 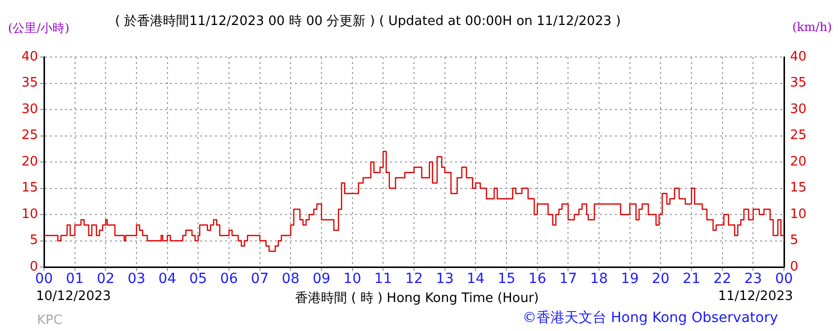 I want to click on y2-tick-label: 25, so click(x=798, y=136).